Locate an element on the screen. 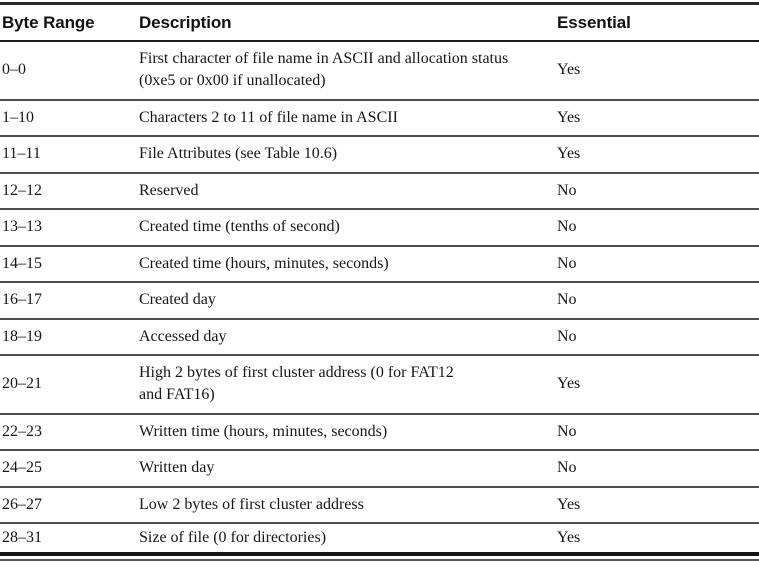  table-bottom-rule is located at coordinates (379, 556).